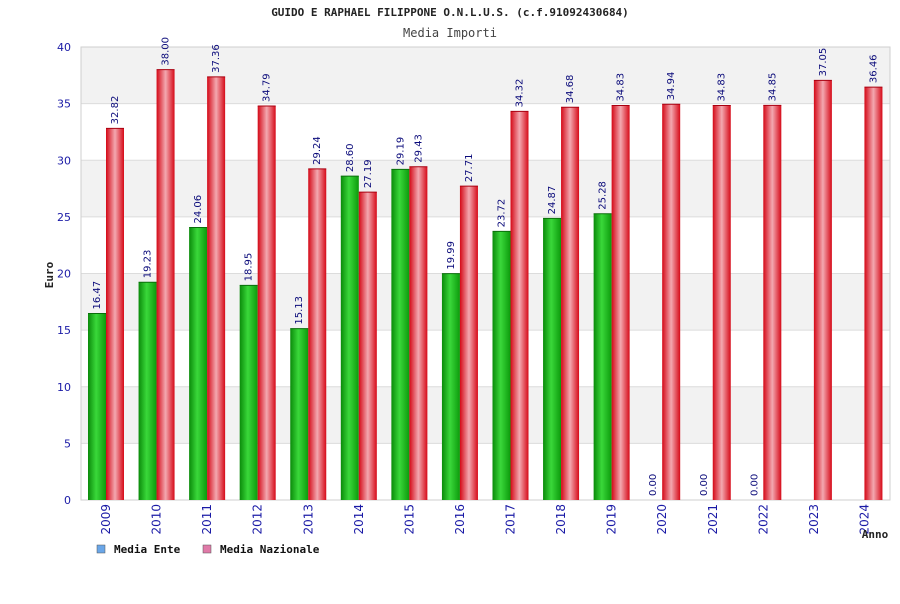 Image resolution: width=900 pixels, height=604 pixels. I want to click on y-tick-label: 15, so click(64, 330).